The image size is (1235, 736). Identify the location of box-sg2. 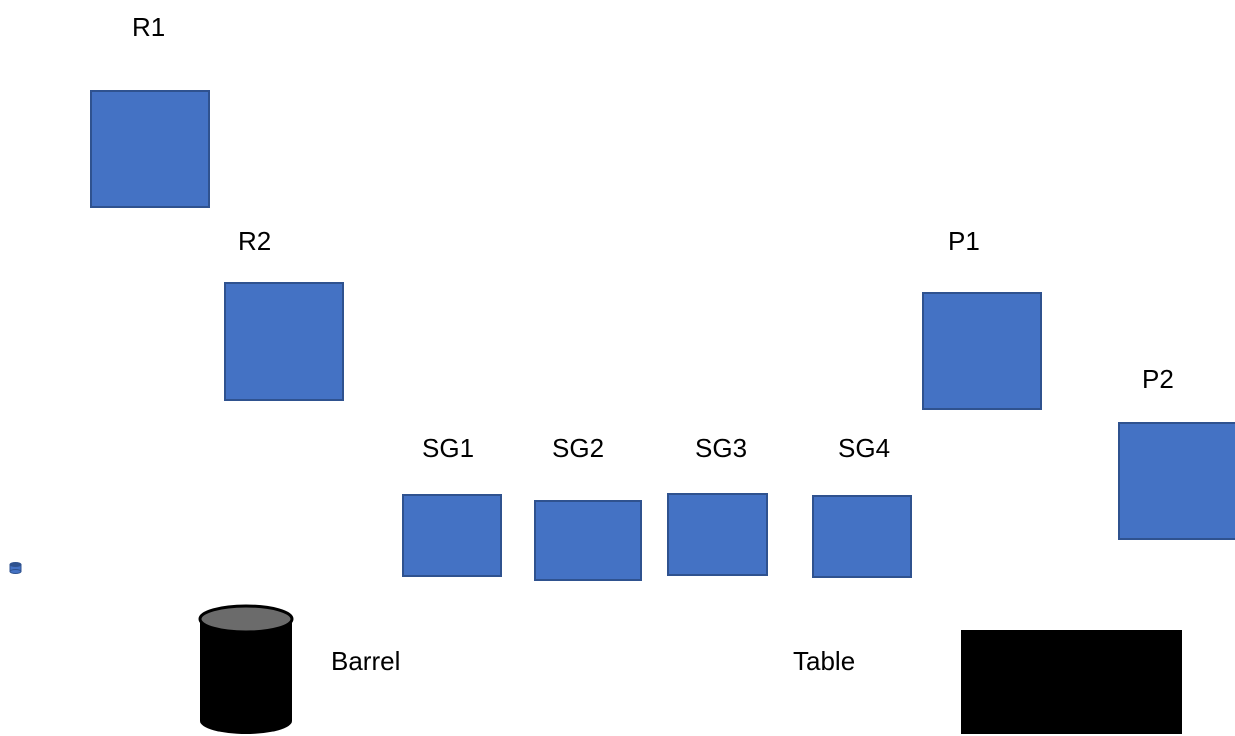
(588, 540).